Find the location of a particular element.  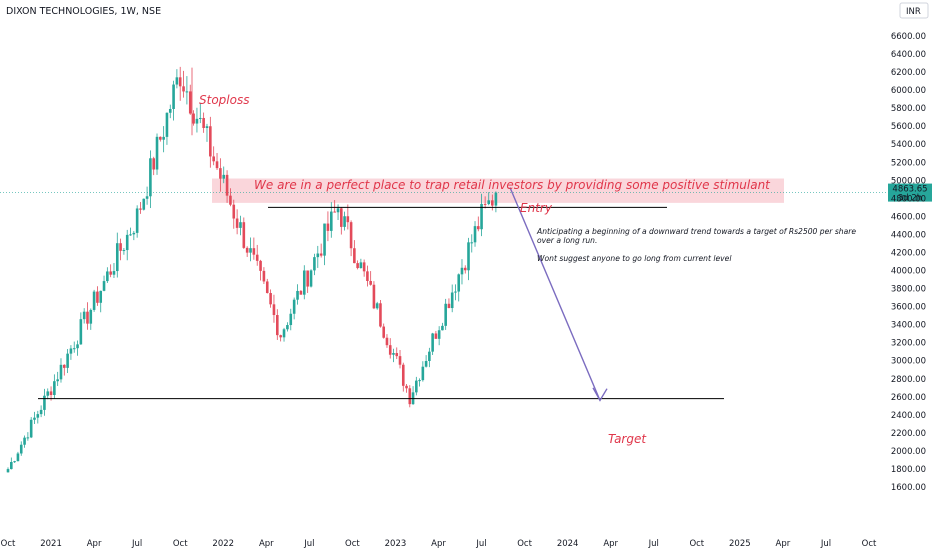

y-tick-label: 6000.00 is located at coordinates (908, 91).